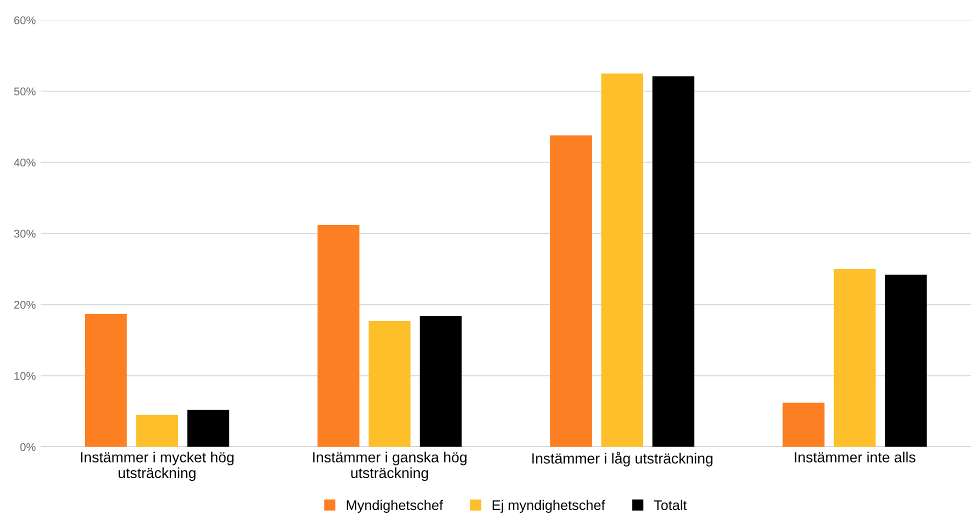 The height and width of the screenshot is (516, 971). I want to click on y-tick-label: 40%, so click(25, 162).